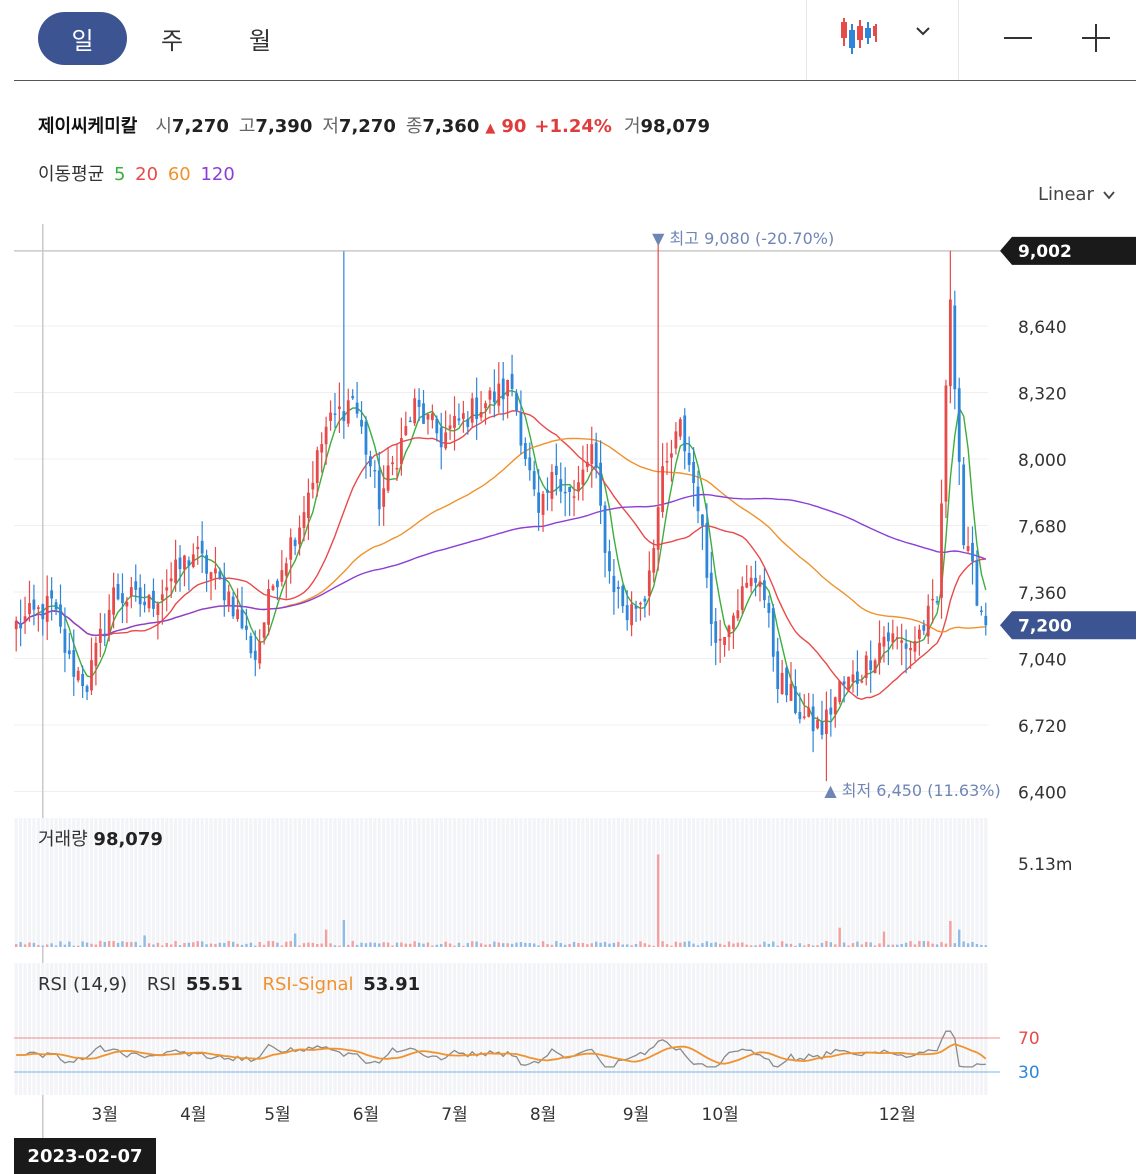 The width and height of the screenshot is (1144, 1174). What do you see at coordinates (858, 38) in the screenshot?
I see `candlestick-icon` at bounding box center [858, 38].